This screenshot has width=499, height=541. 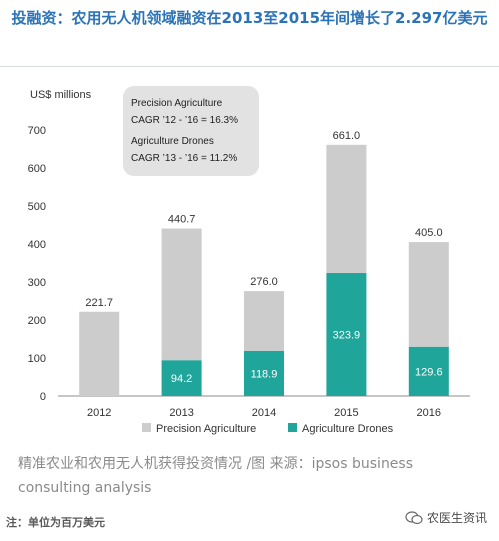 I want to click on x-tick-label: 2016, so click(x=429, y=413).